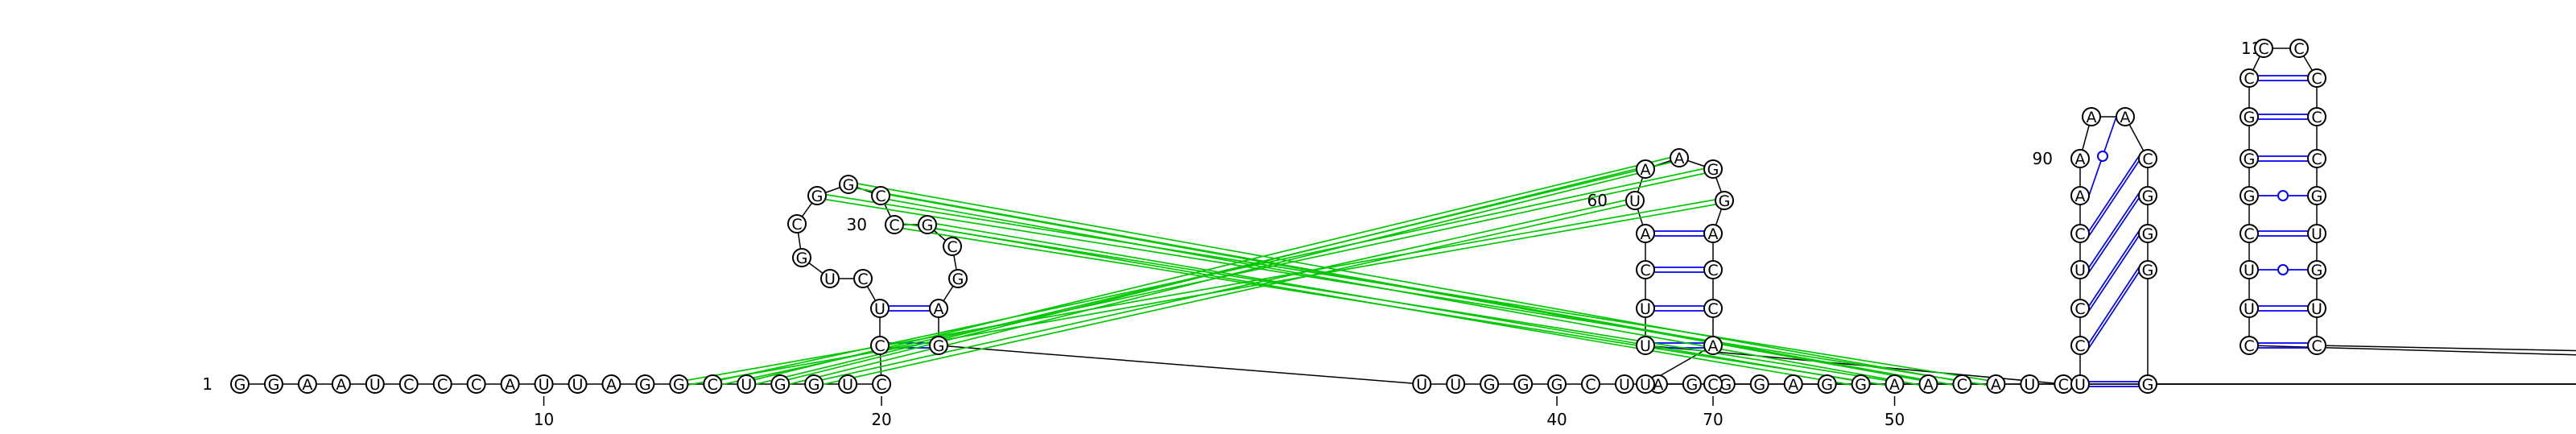  Describe the element at coordinates (848, 384) in the screenshot. I see `nucleotide-19: U` at that location.